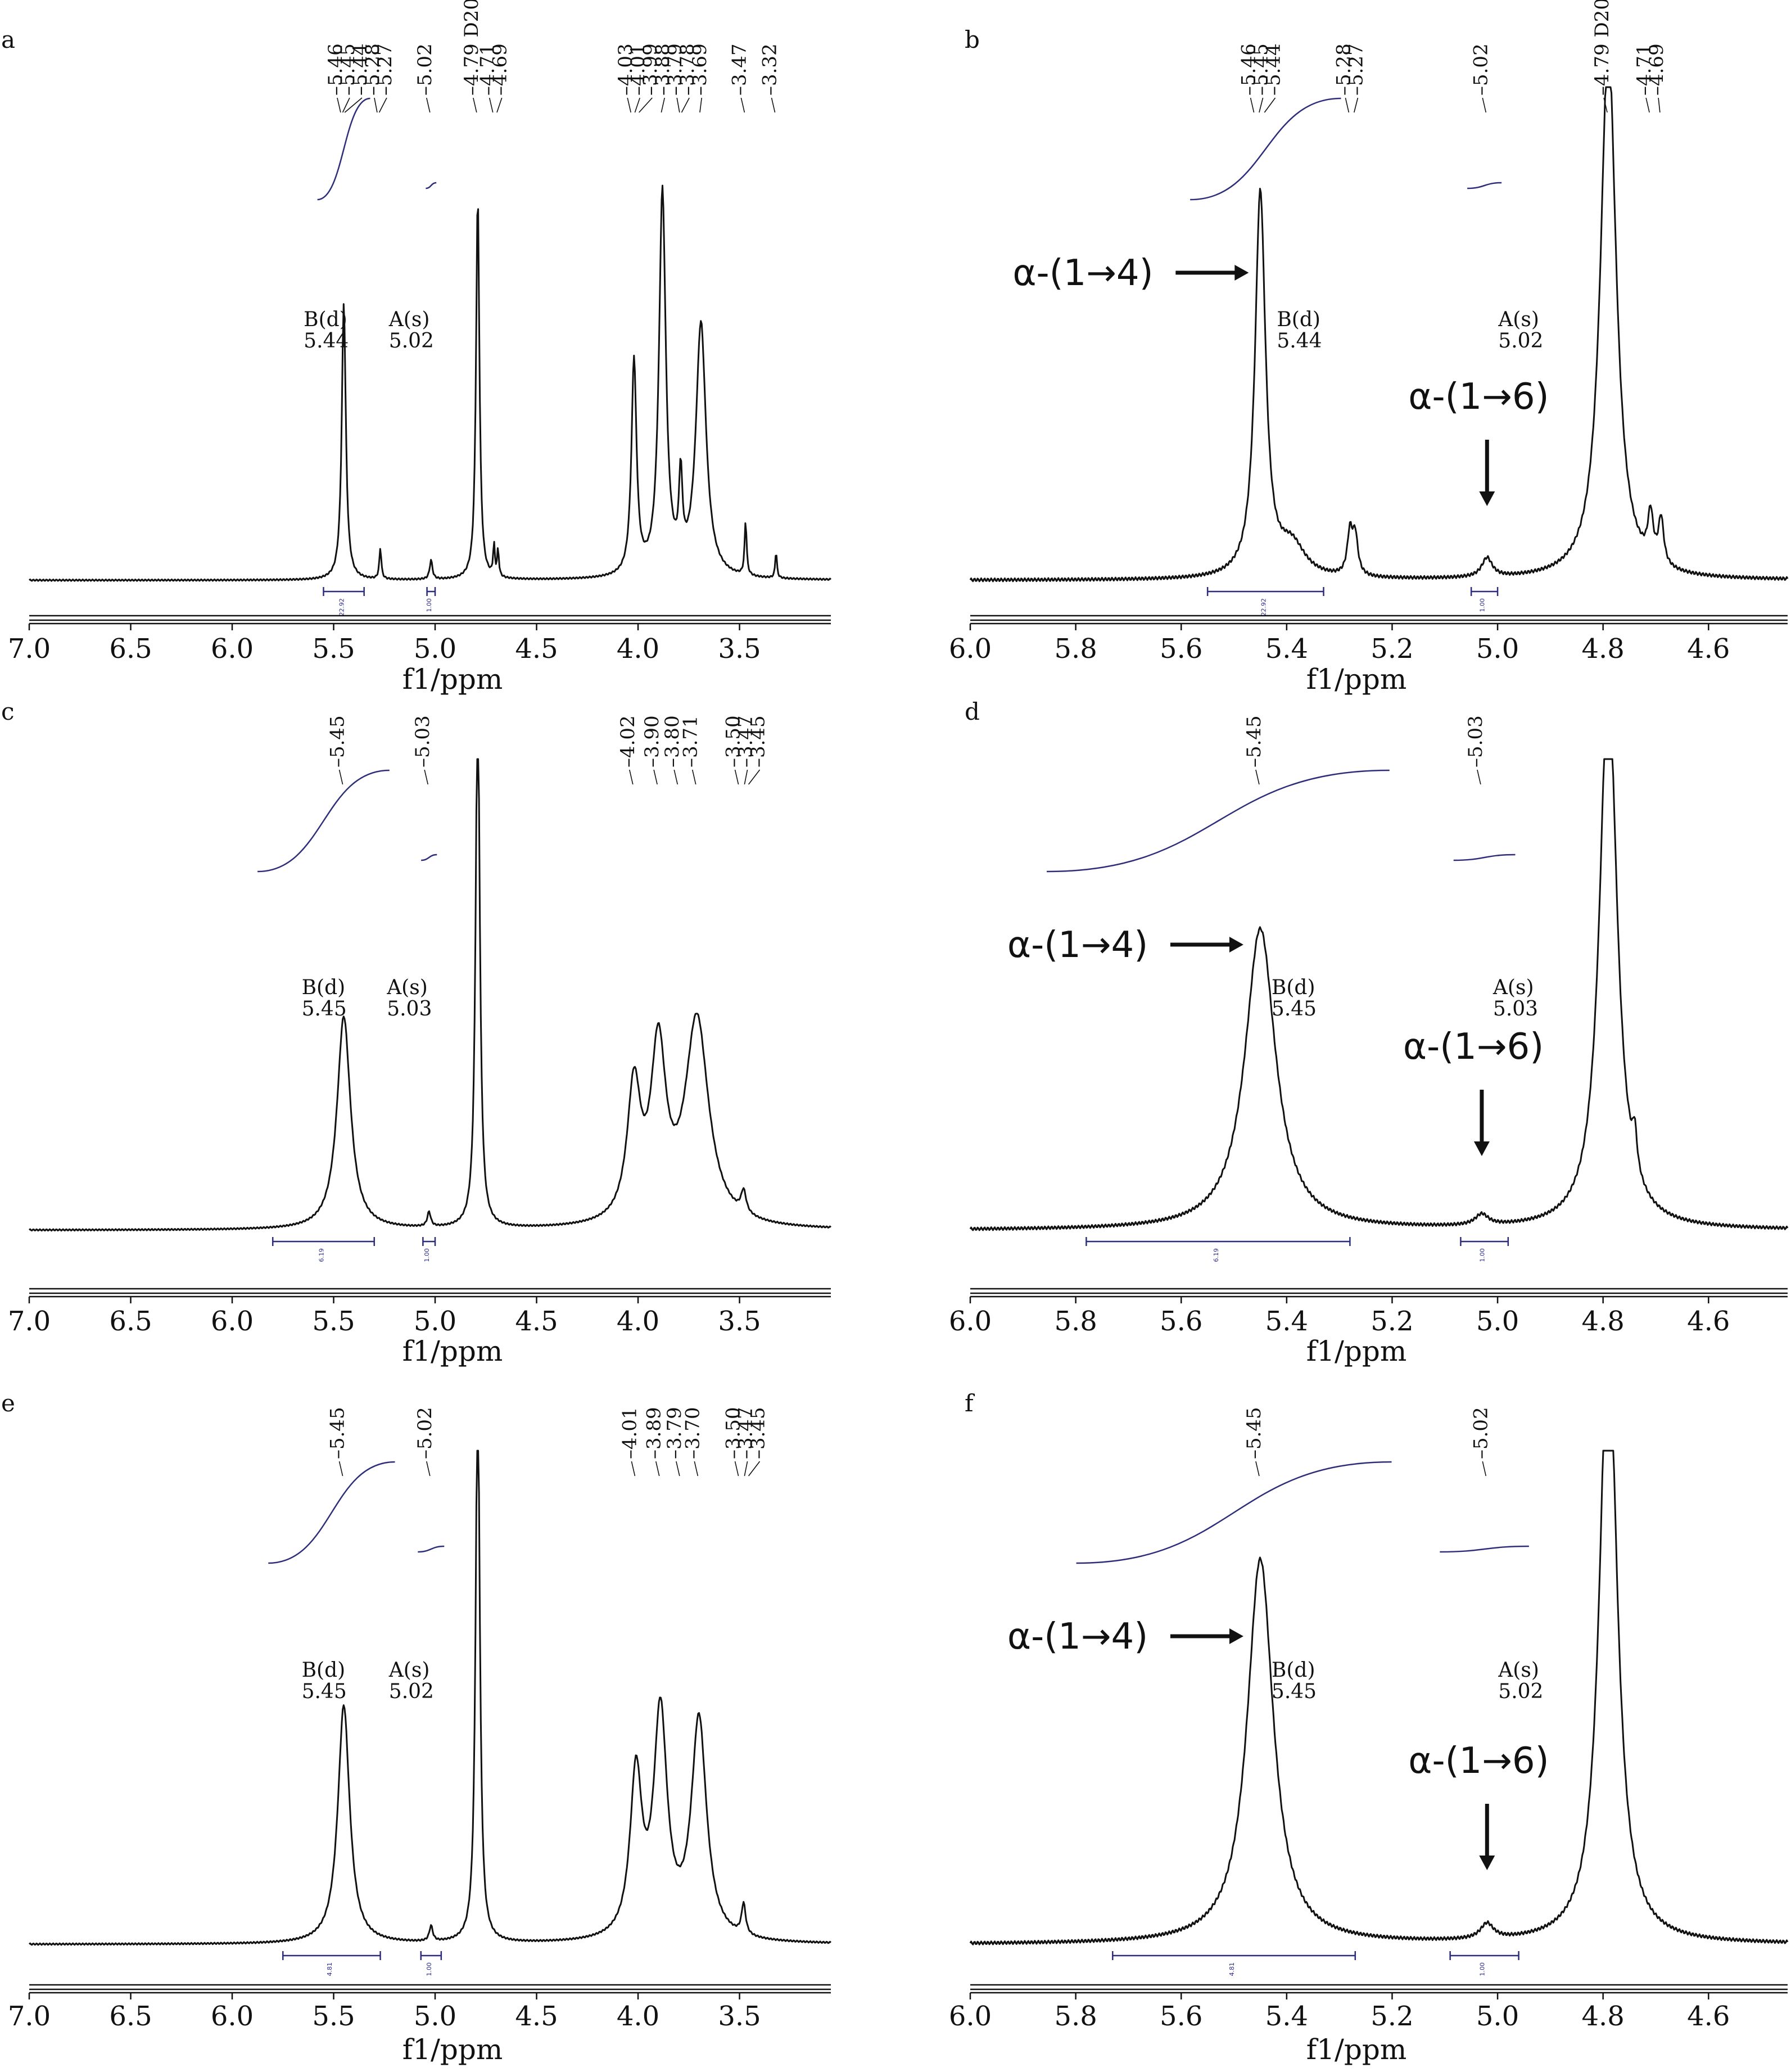 The width and height of the screenshot is (1791, 2072). What do you see at coordinates (372, 69) in the screenshot?
I see `peak-label: –5.28` at bounding box center [372, 69].